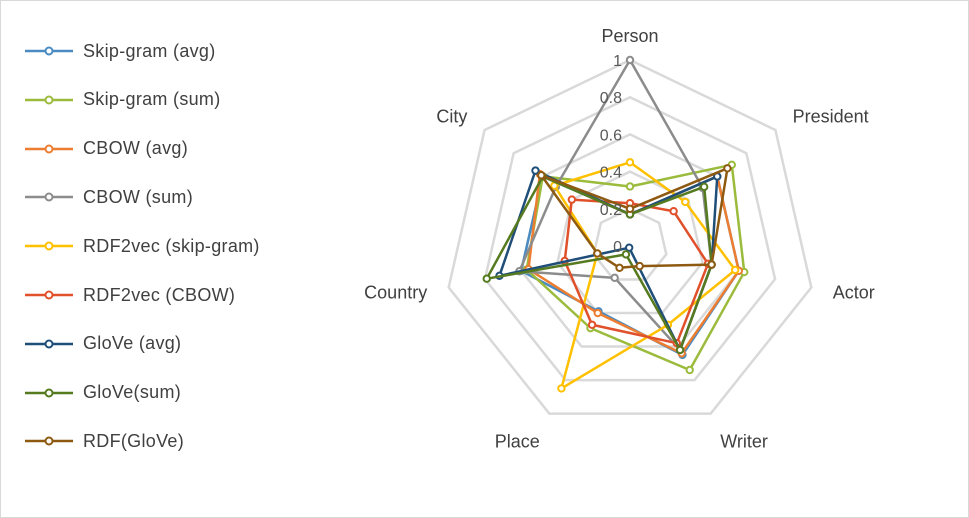  I want to click on legend-item: RDF(GloVe), so click(173, 441).